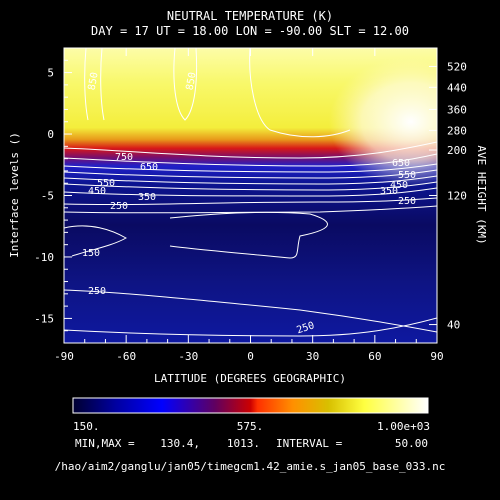 The height and width of the screenshot is (500, 500). I want to click on interval-label: INTERVAL =, so click(309, 443).